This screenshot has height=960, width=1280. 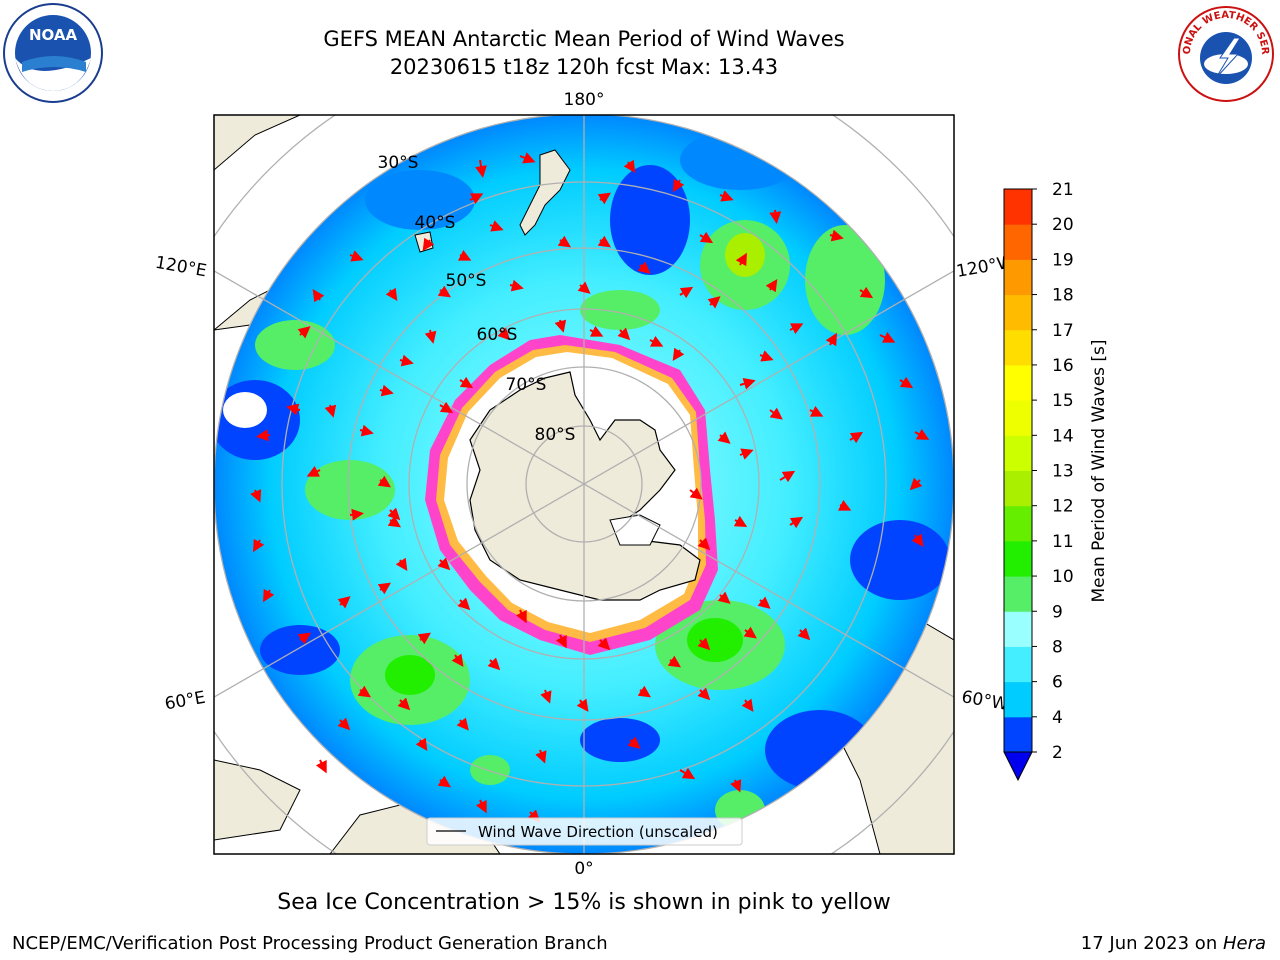 I want to click on colorbar-tick-label: 4, so click(x=1057, y=718).